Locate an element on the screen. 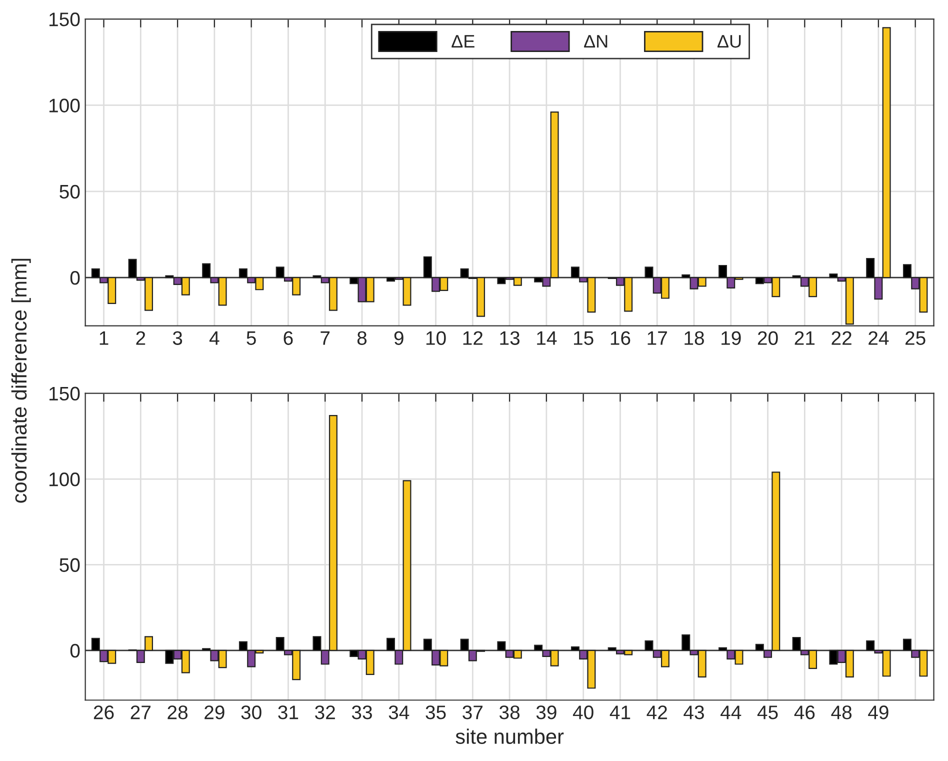 This screenshot has height=761, width=948. x-axis-title: site number is located at coordinates (510, 736).